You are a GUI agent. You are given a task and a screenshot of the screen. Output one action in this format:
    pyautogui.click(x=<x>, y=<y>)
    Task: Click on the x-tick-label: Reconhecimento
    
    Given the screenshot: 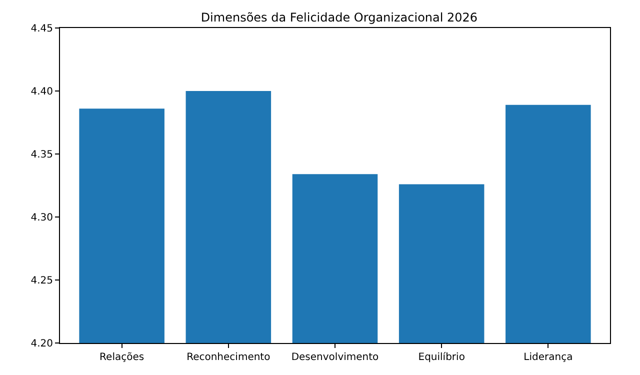 What is the action you would take?
    pyautogui.click(x=228, y=357)
    